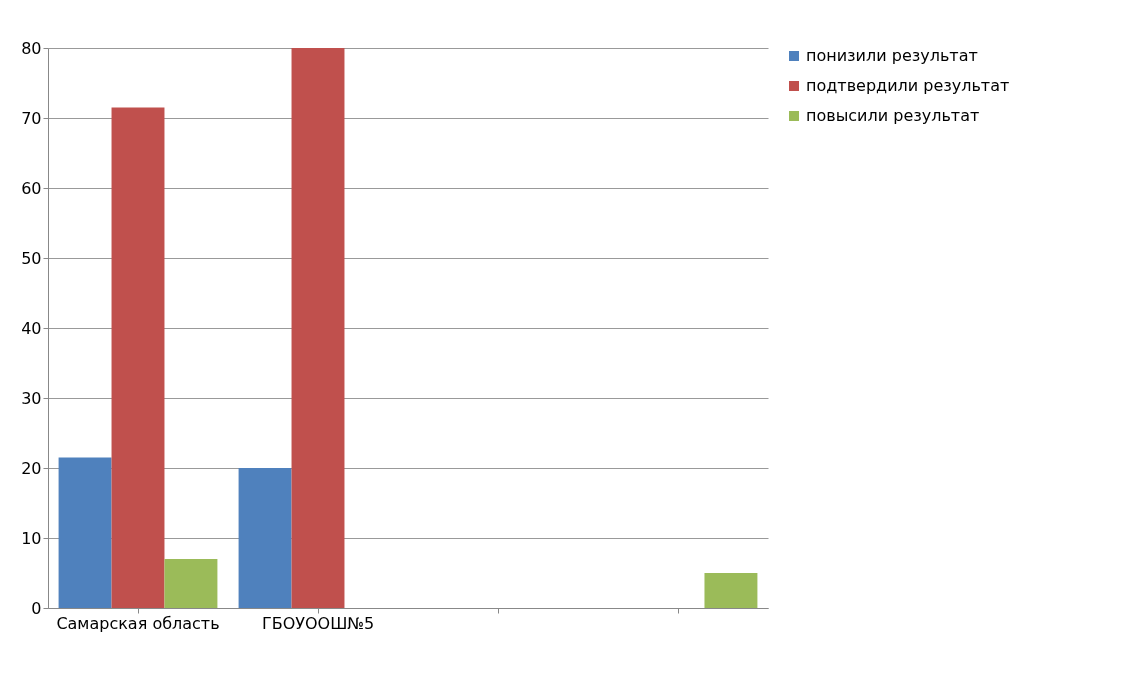 This screenshot has height=675, width=1147. Describe the element at coordinates (31, 538) in the screenshot. I see `y-tick-label: 10` at that location.